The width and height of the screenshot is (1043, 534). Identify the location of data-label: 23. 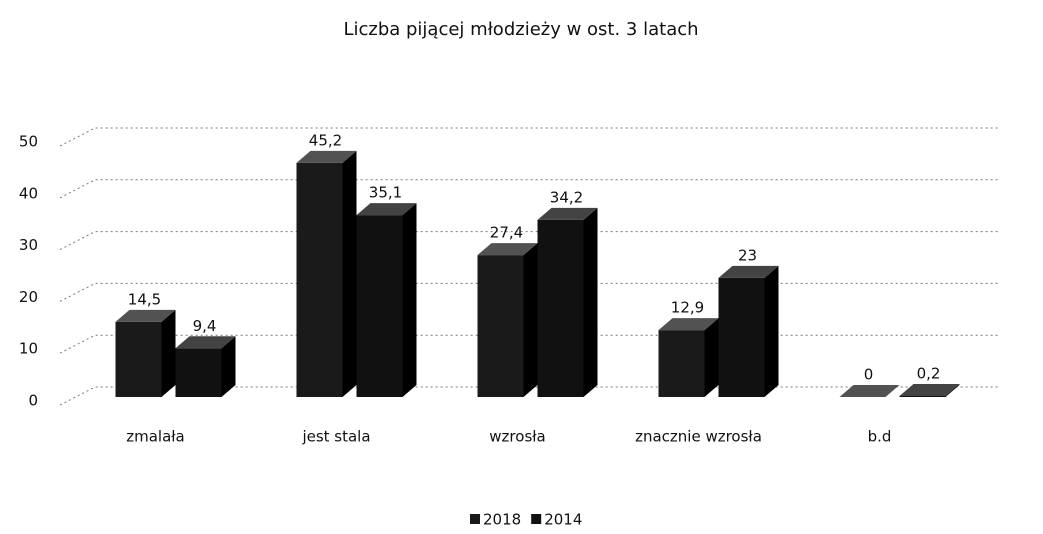
(747, 255).